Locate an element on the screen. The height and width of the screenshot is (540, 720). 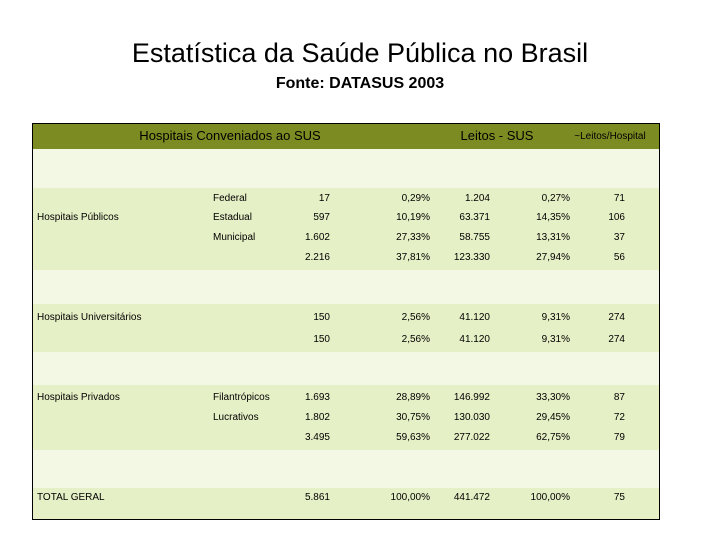
group-label: Hospitais Universitários is located at coordinates (89, 317).